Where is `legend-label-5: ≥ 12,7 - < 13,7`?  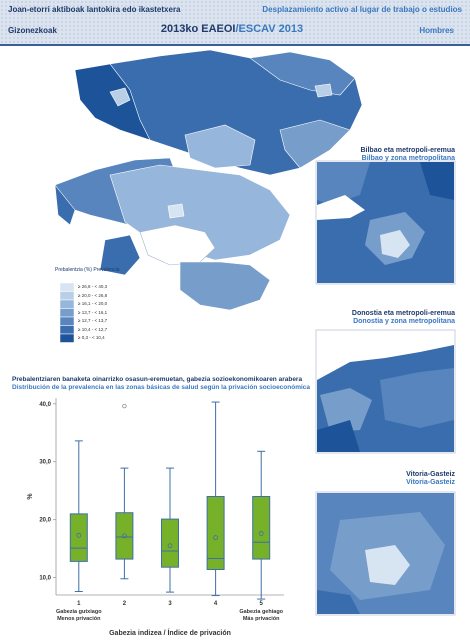 legend-label-5: ≥ 12,7 - < 13,7 is located at coordinates (93, 320).